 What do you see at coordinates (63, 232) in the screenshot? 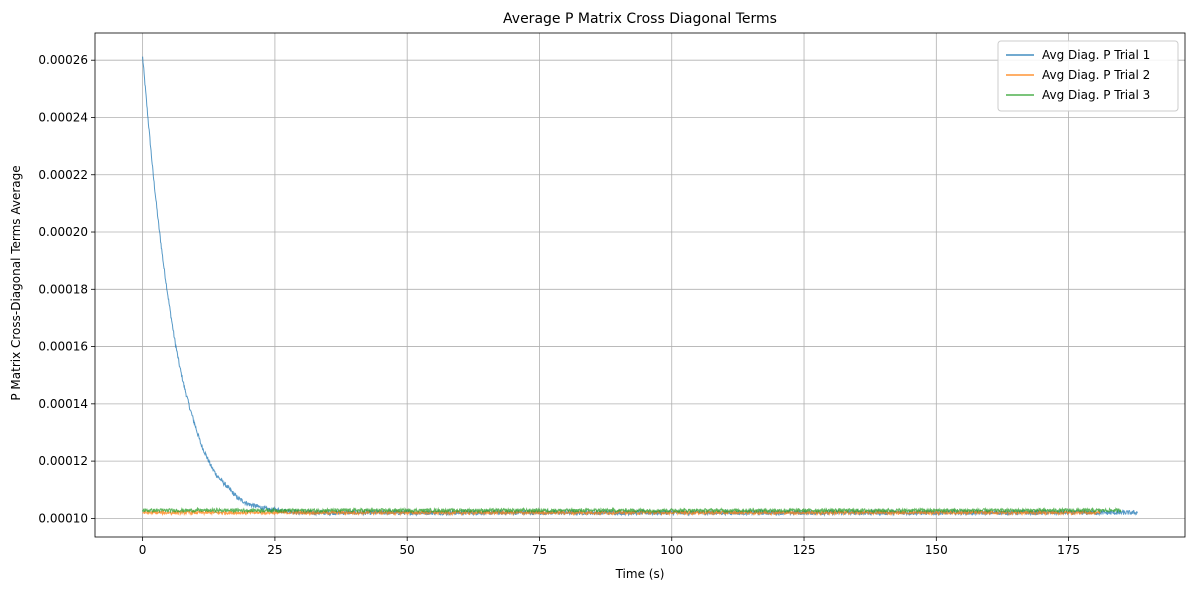
I see `y-tick-label: 0.00020` at bounding box center [63, 232].